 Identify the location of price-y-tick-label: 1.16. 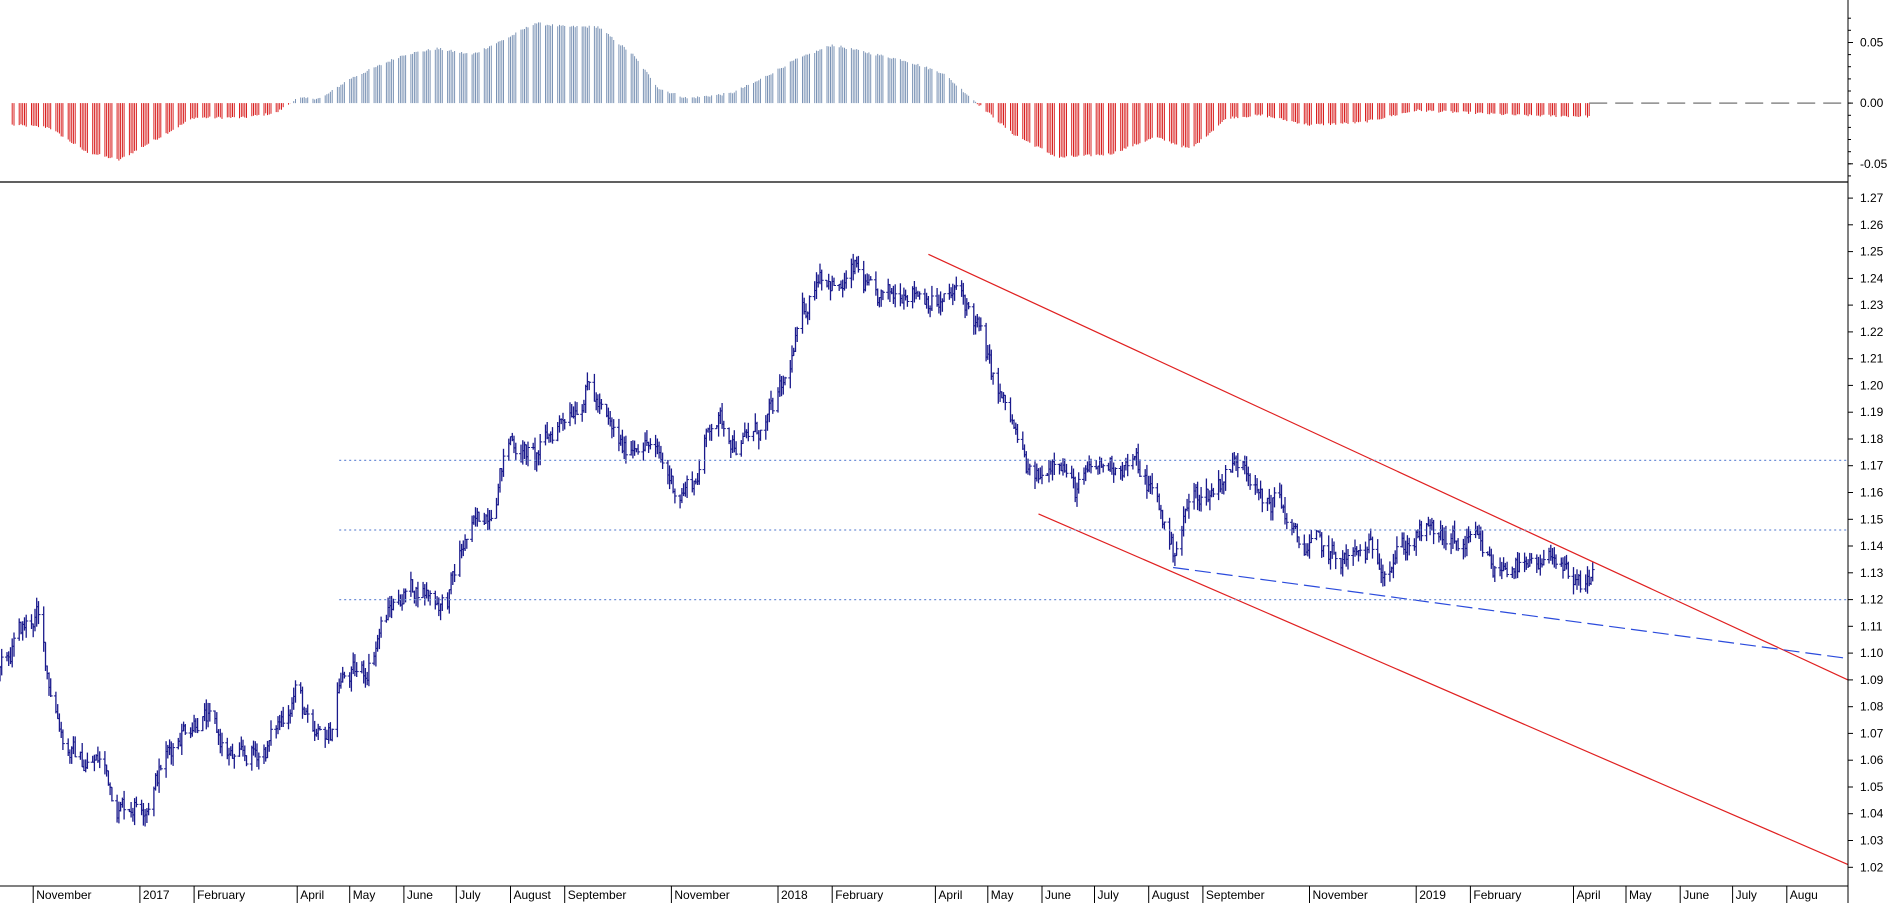
(1872, 493).